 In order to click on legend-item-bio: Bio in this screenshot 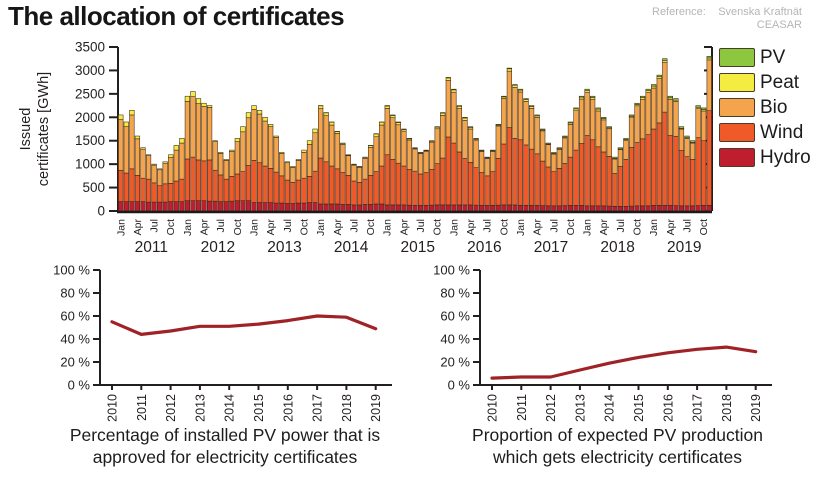, I will do `click(765, 107)`.